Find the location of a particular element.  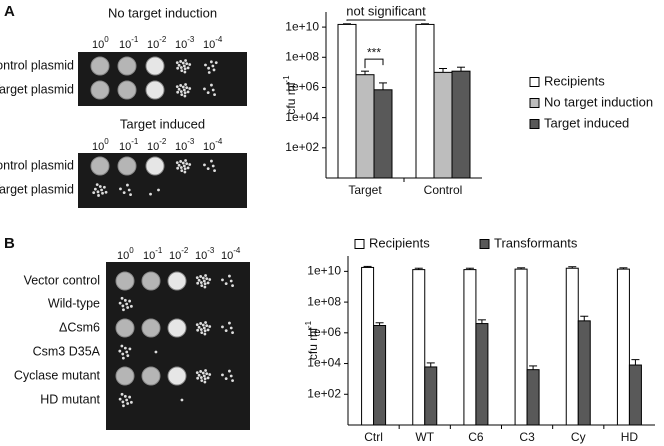

dilution-label: 100 is located at coordinates (100, 145).